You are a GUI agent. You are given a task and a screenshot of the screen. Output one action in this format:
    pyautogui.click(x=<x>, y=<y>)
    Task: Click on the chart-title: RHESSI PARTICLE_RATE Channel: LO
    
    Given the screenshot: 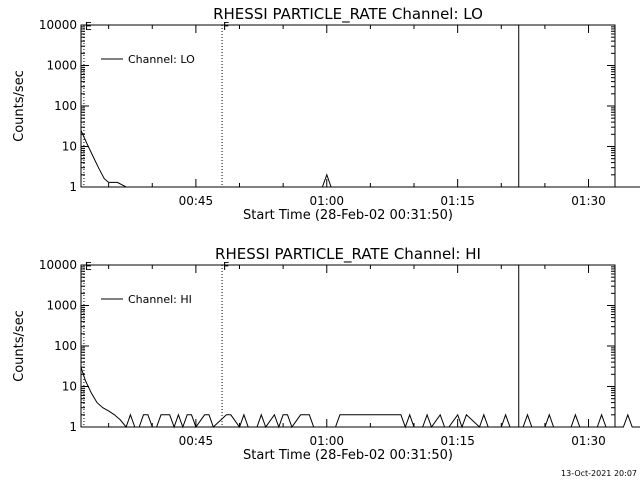 What is the action you would take?
    pyautogui.click(x=348, y=14)
    